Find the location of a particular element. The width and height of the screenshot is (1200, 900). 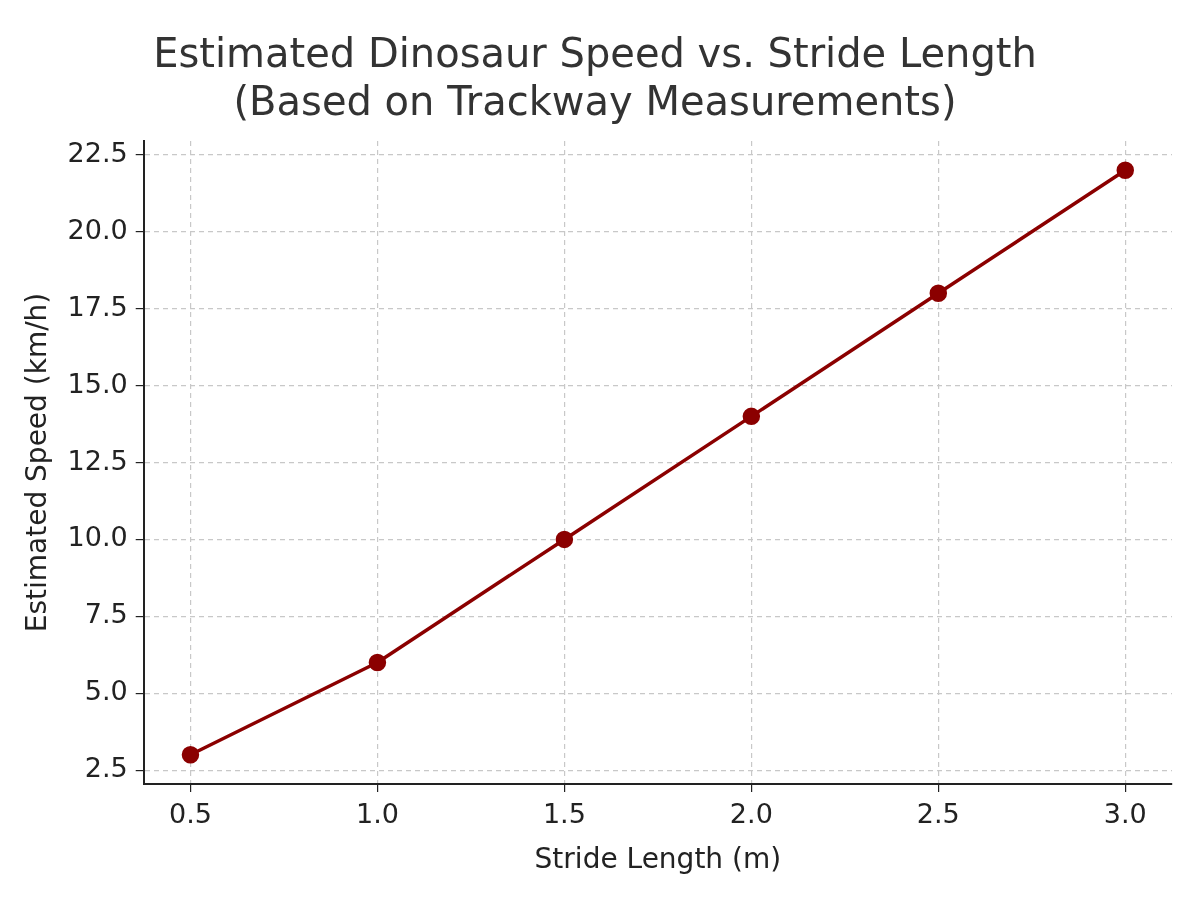

y-tick-label: 15.0 is located at coordinates (97, 383).